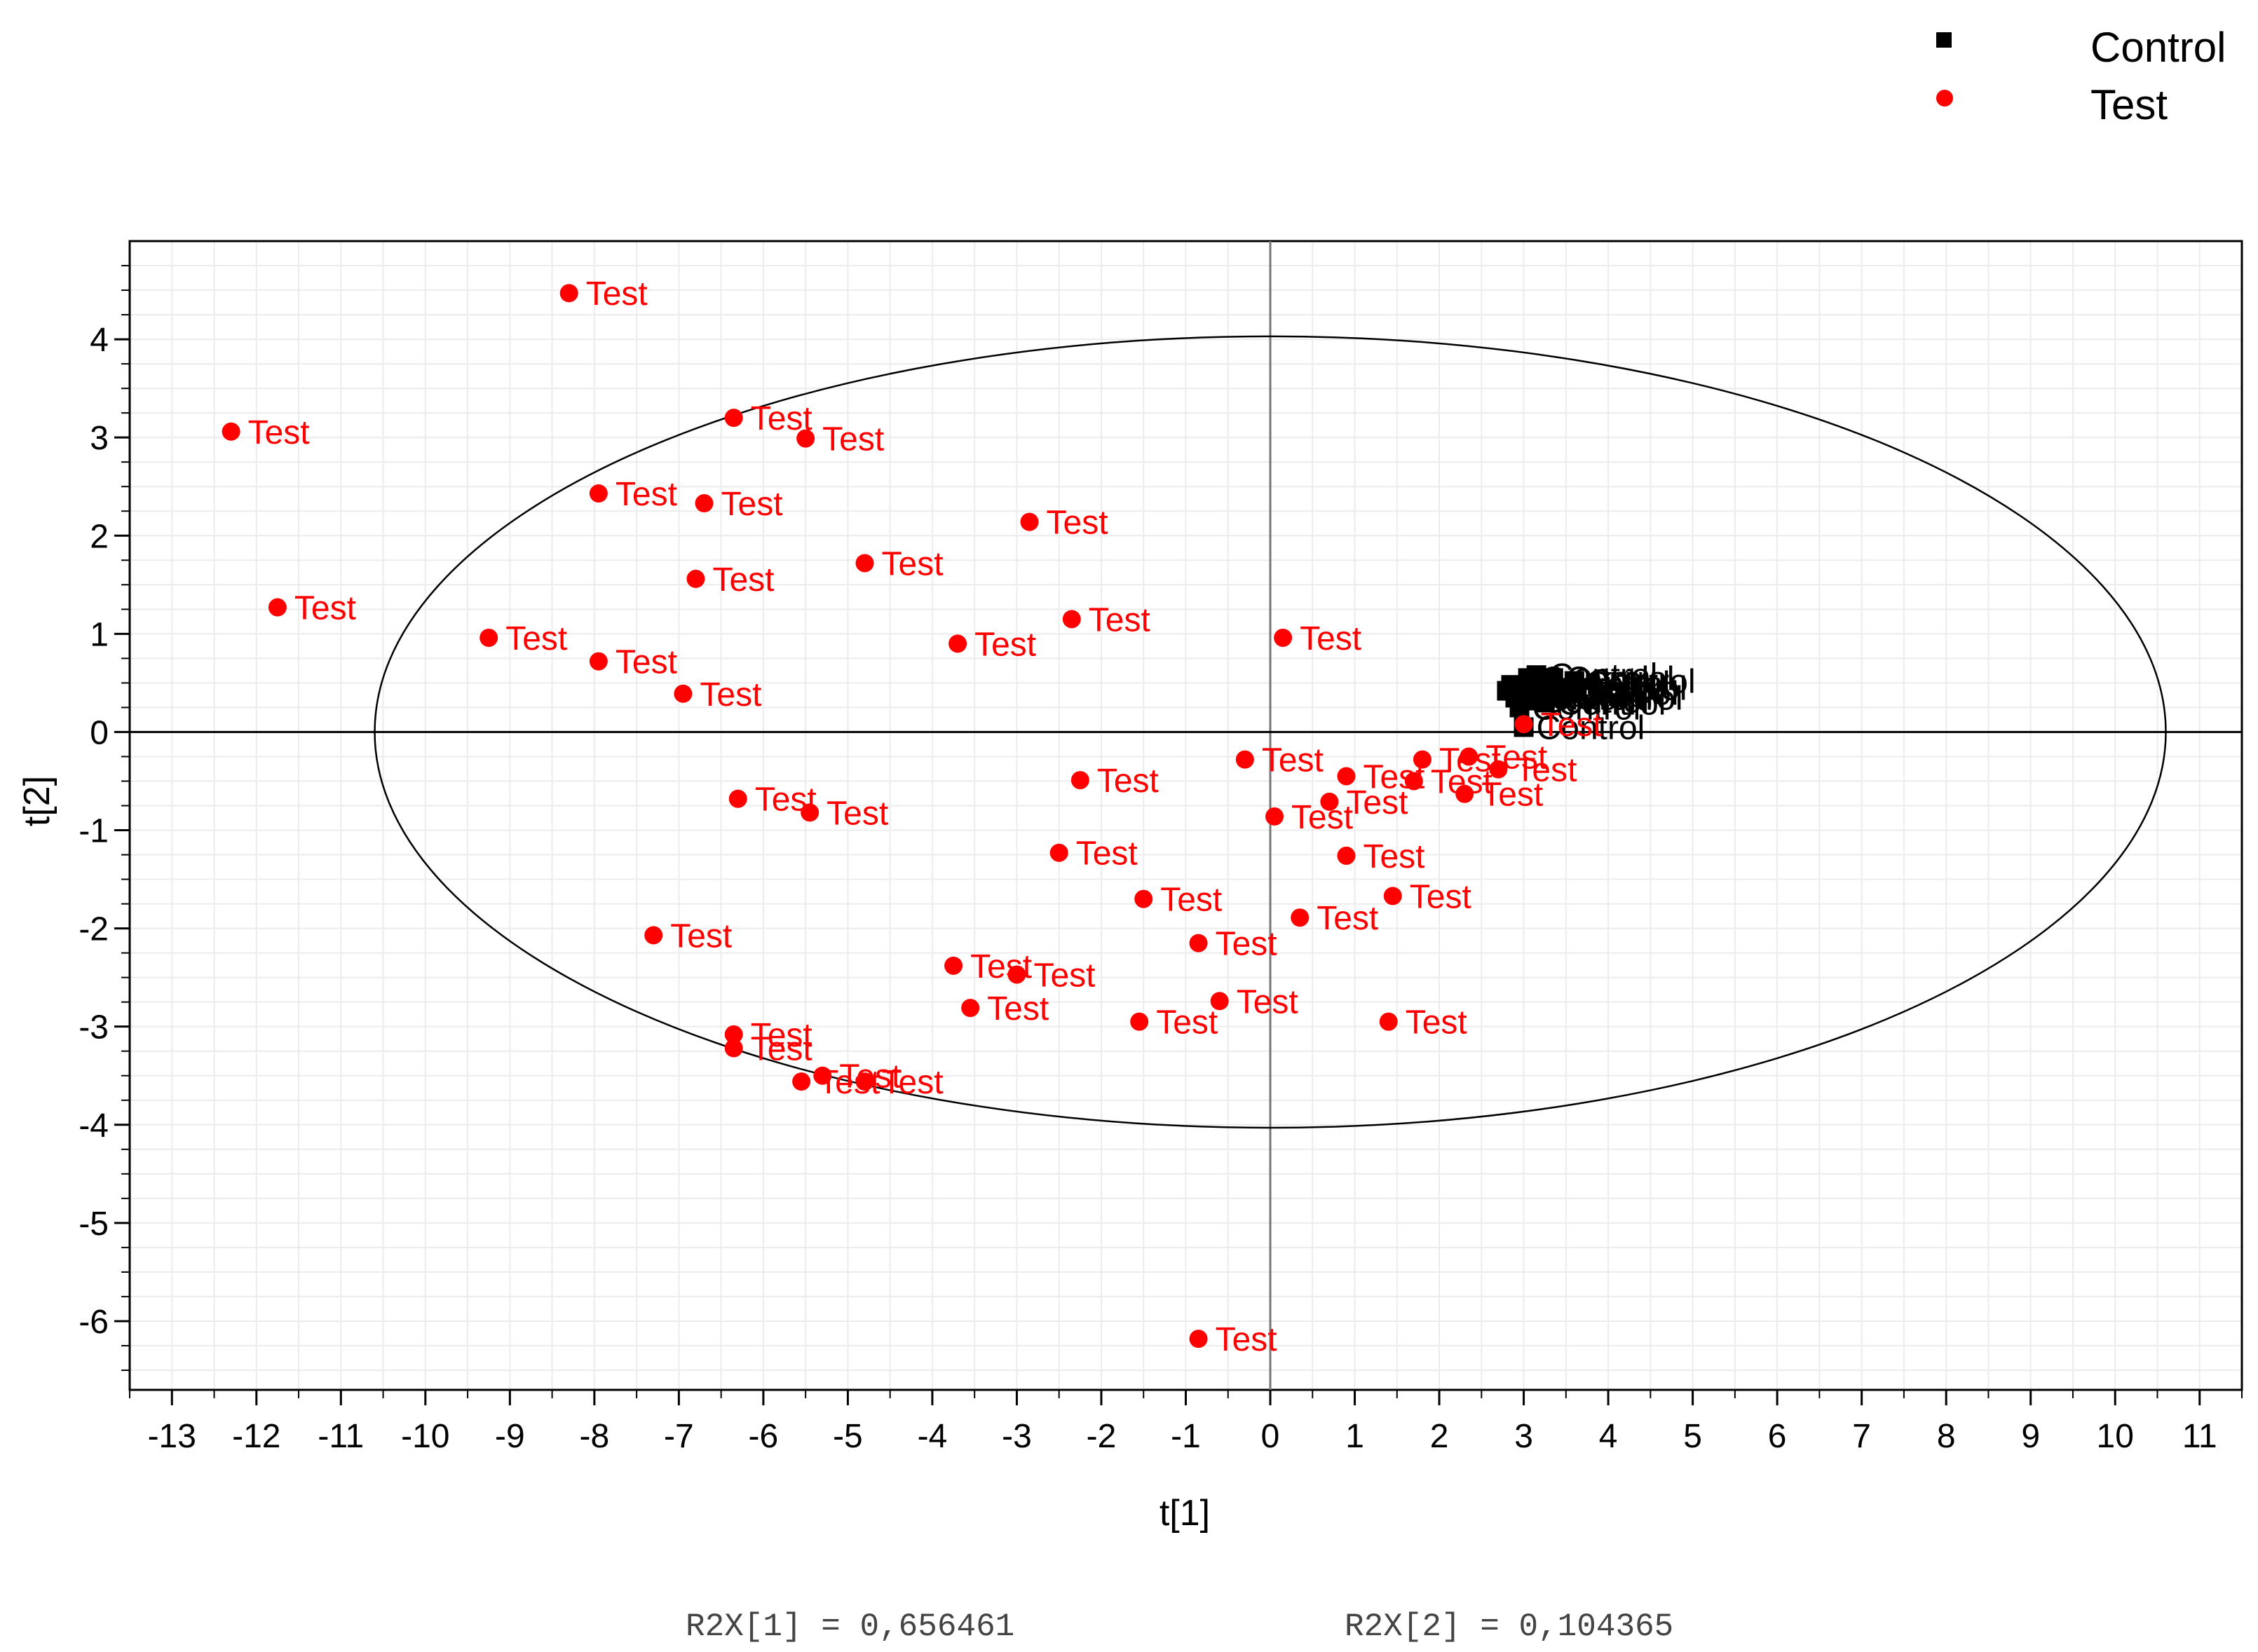 The width and height of the screenshot is (2258, 1652). What do you see at coordinates (256, 1437) in the screenshot?
I see `x-tick-label: -12` at bounding box center [256, 1437].